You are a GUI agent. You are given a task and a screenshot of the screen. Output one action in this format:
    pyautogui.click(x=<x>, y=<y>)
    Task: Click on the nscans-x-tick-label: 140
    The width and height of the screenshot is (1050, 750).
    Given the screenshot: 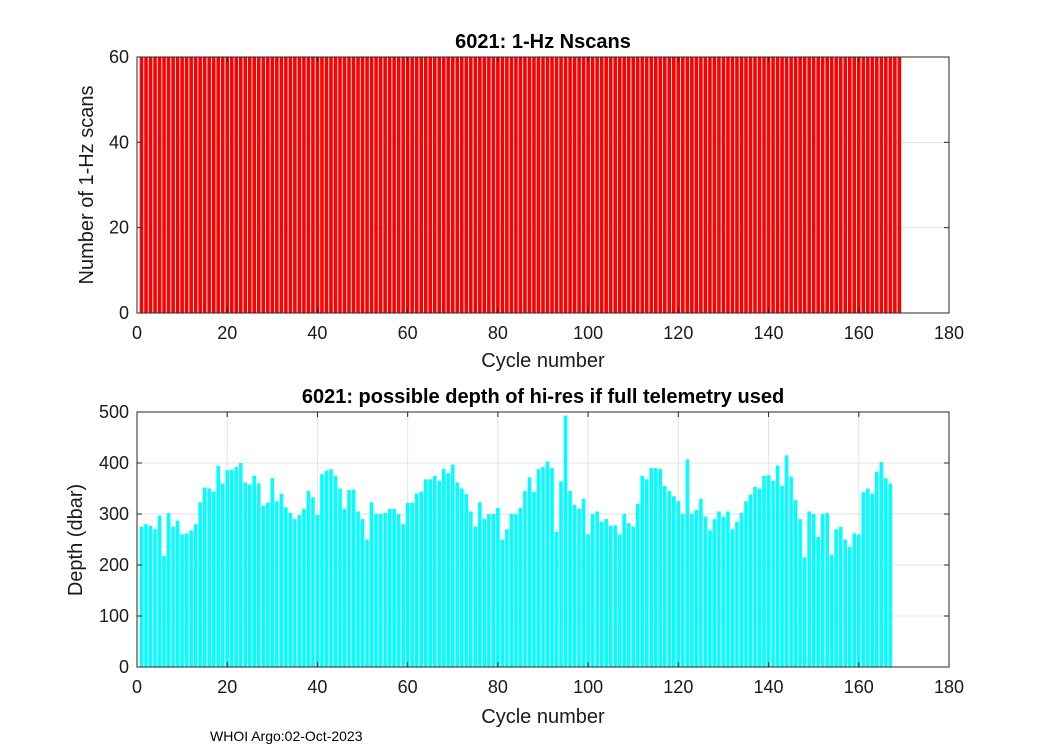 What is the action you would take?
    pyautogui.click(x=769, y=333)
    